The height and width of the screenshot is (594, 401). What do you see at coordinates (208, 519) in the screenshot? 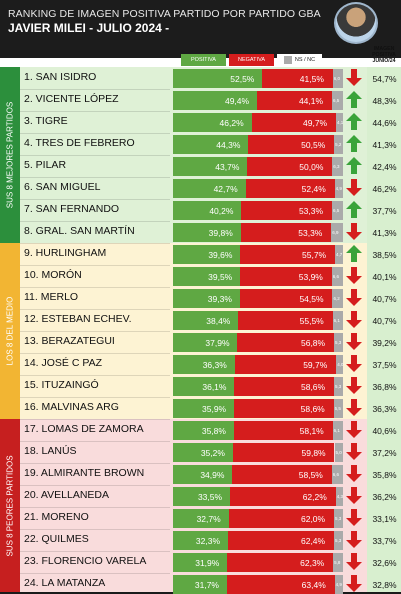
I see `bar-positive-label: 32,7%` at bounding box center [208, 519].